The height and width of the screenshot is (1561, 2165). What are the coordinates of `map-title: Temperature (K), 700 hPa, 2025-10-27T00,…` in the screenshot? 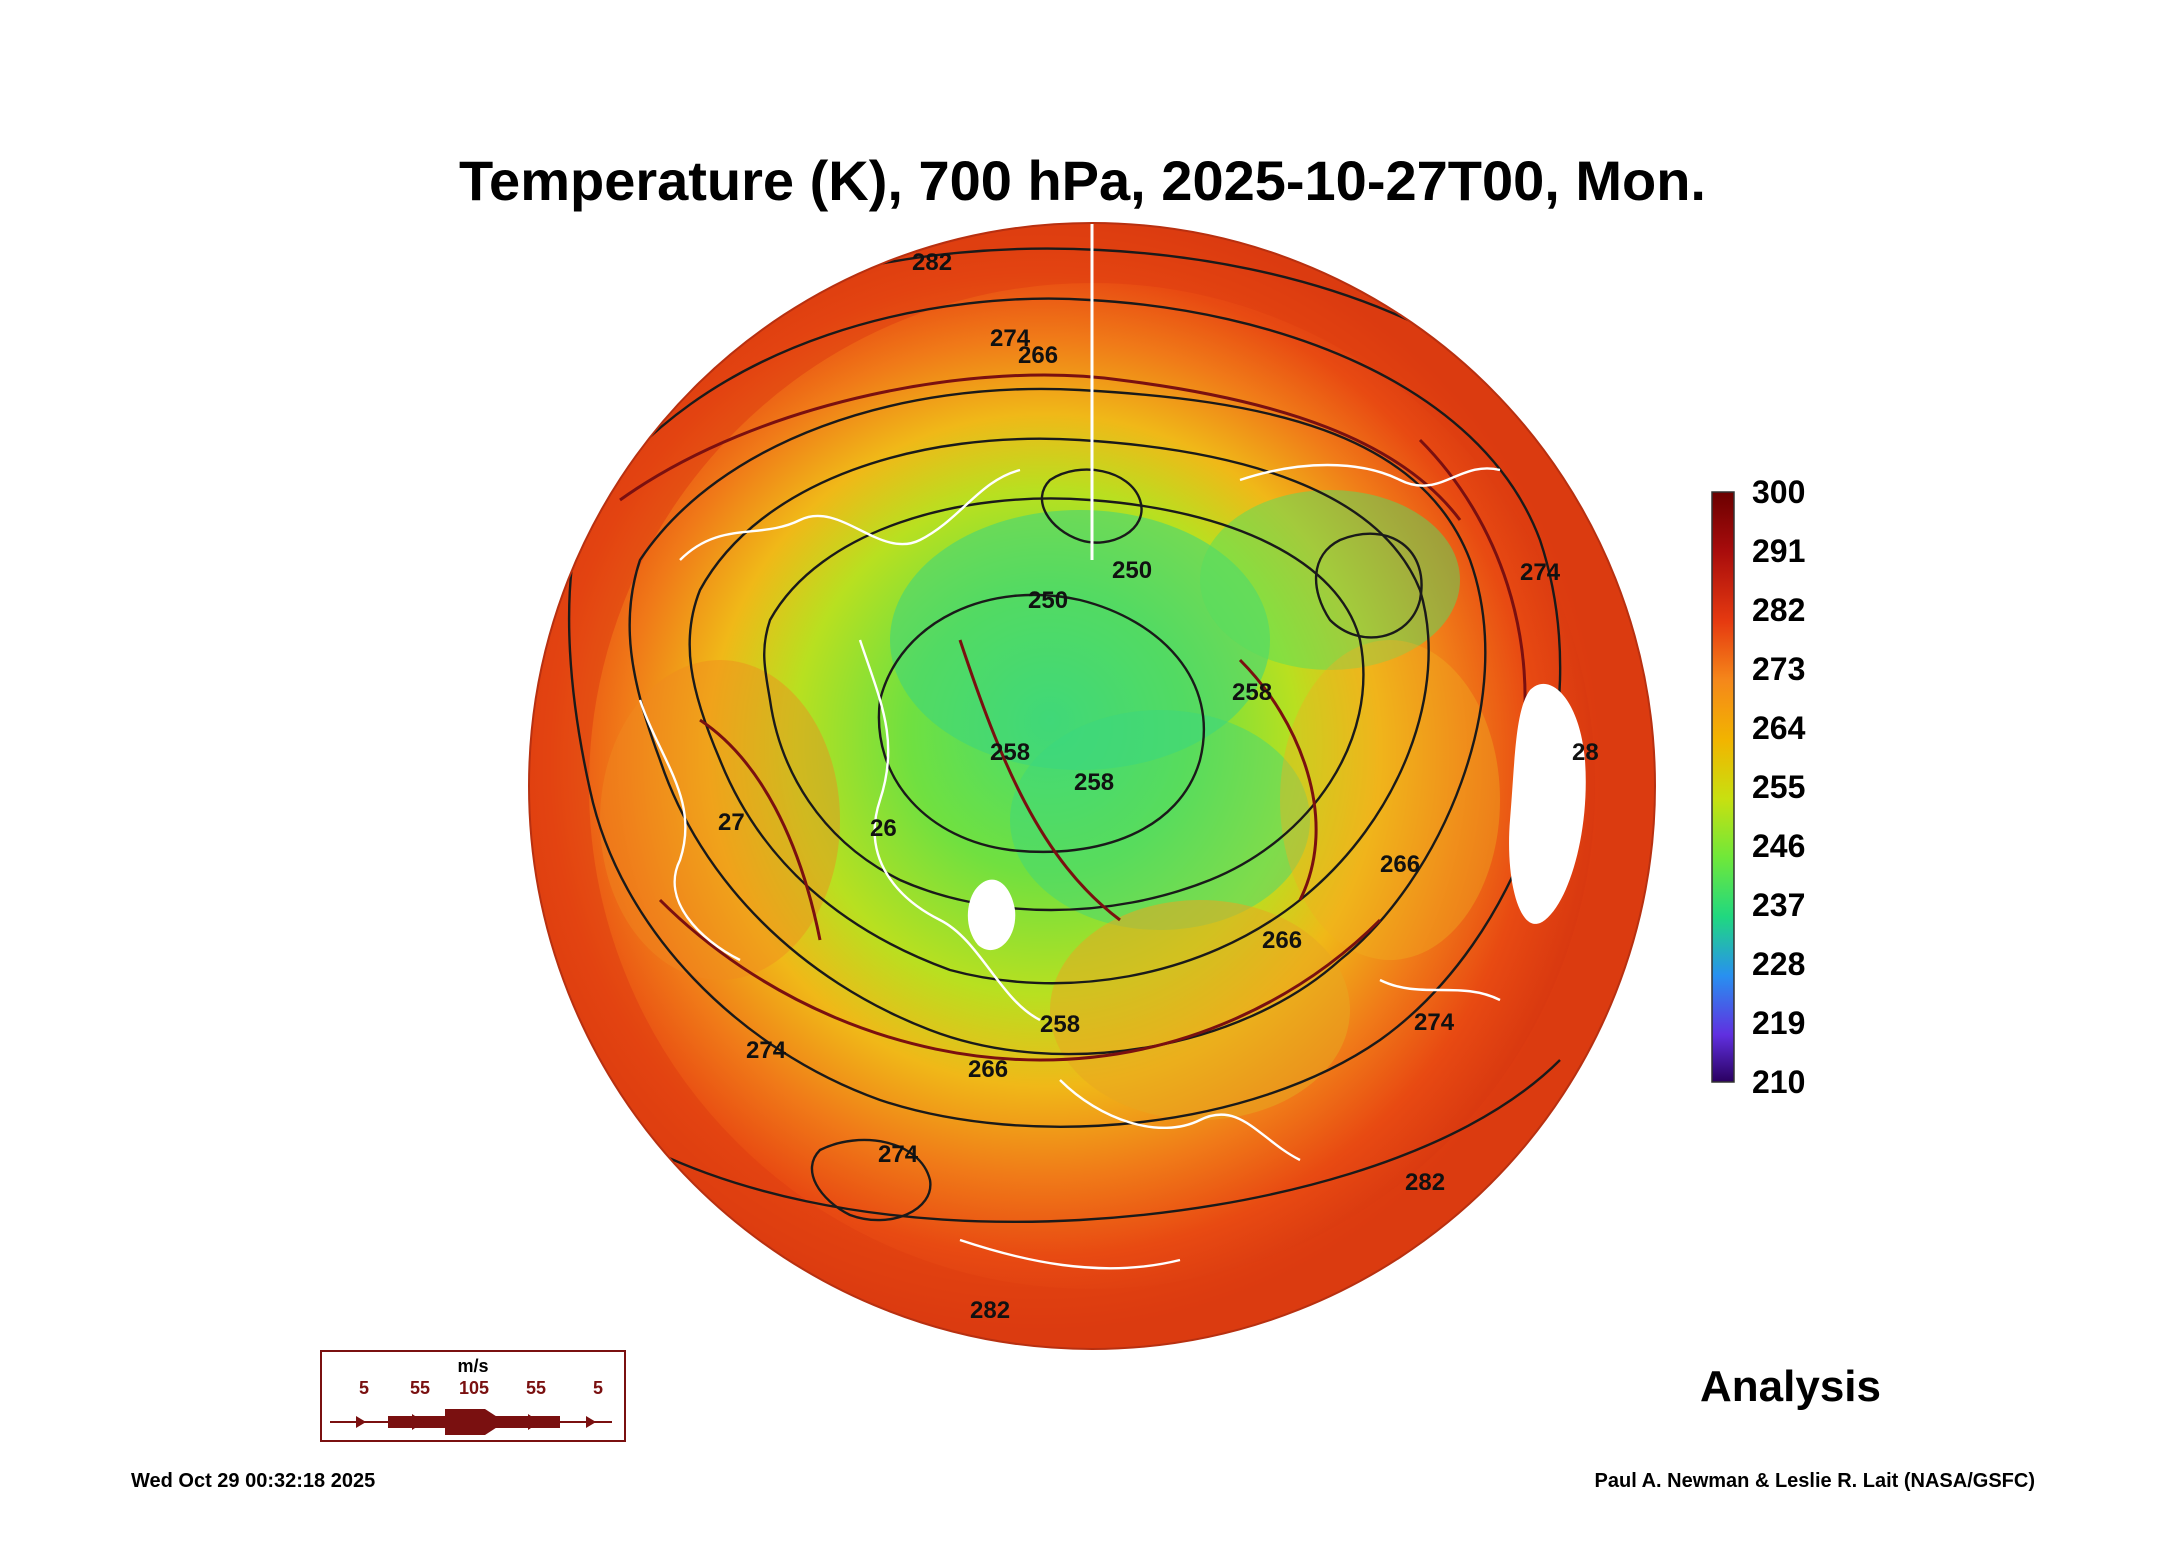 It's located at (1082, 180).